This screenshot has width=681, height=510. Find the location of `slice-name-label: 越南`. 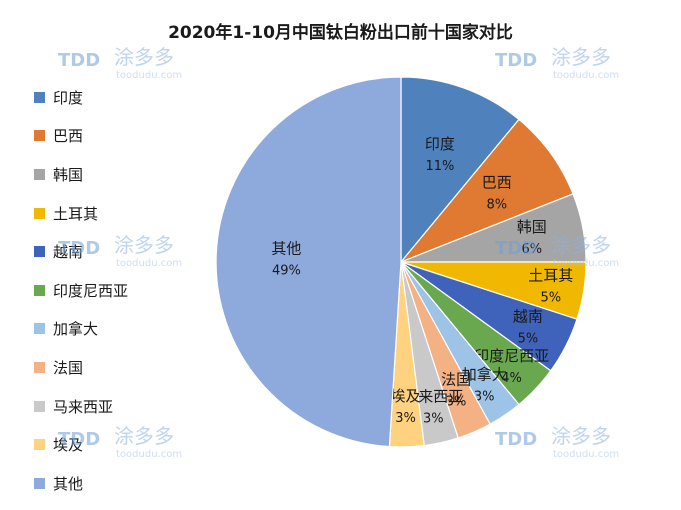

slice-name-label: 越南 is located at coordinates (528, 317).